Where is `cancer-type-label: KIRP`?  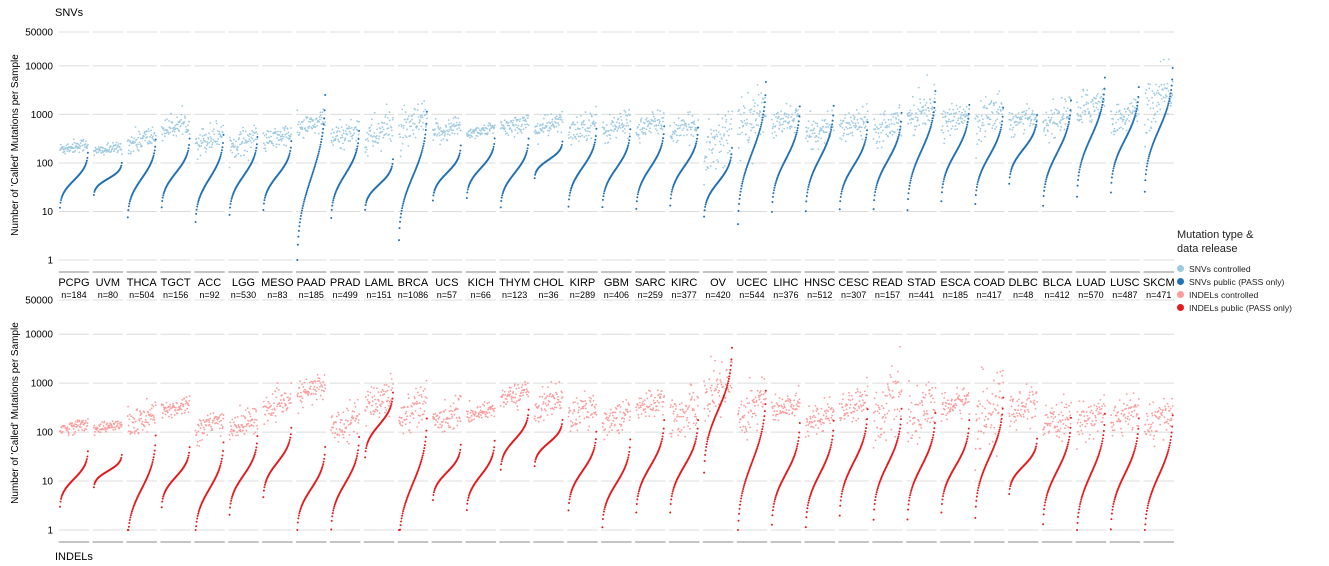
cancer-type-label: KIRP is located at coordinates (583, 283).